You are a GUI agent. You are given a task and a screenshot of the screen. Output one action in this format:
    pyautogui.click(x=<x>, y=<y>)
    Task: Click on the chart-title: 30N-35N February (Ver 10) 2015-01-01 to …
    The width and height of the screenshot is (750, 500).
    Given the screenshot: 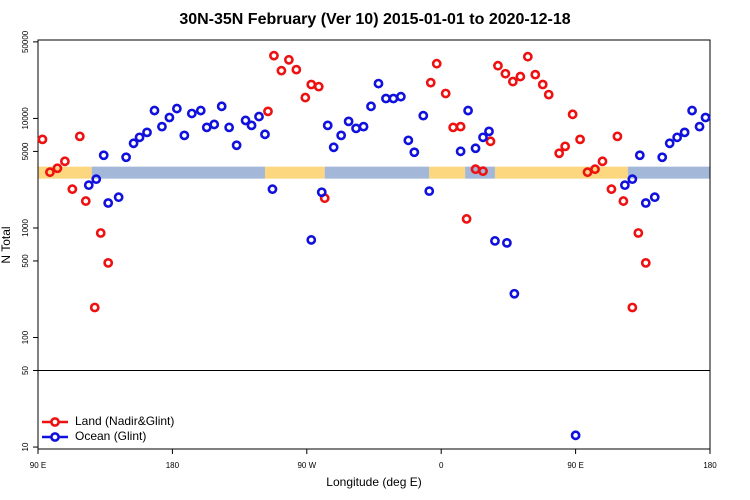 What is the action you would take?
    pyautogui.click(x=374, y=19)
    